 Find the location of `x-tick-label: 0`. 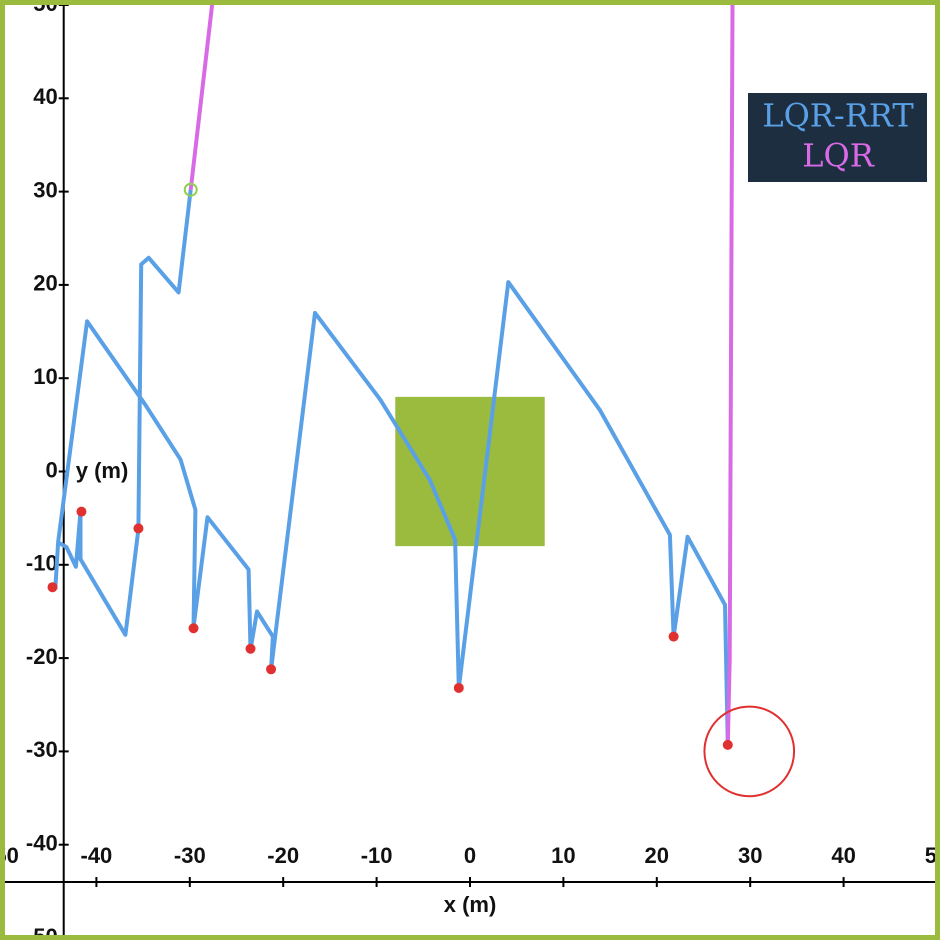

x-tick-label: 0 is located at coordinates (470, 855).